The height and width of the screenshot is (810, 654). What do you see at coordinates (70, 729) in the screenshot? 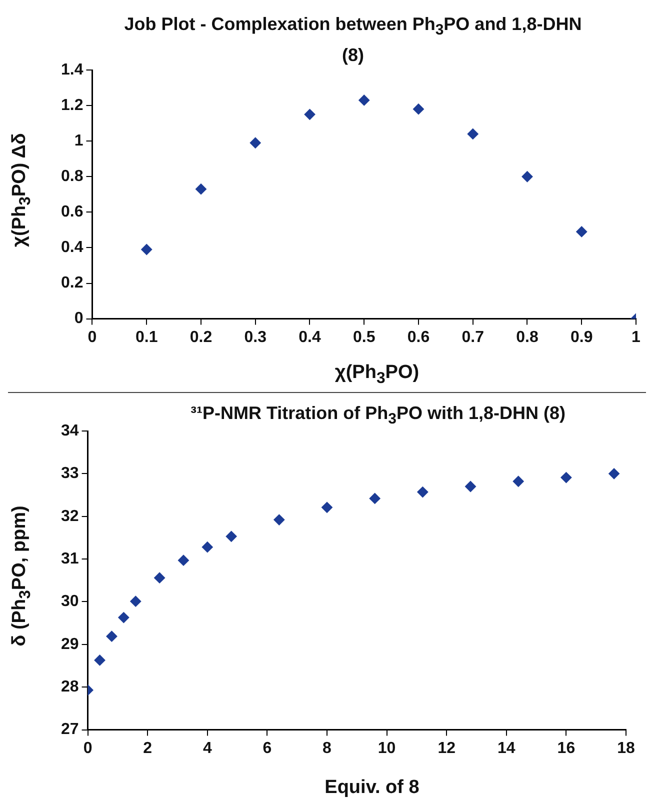
I see `y-tick-label: 27` at bounding box center [70, 729].